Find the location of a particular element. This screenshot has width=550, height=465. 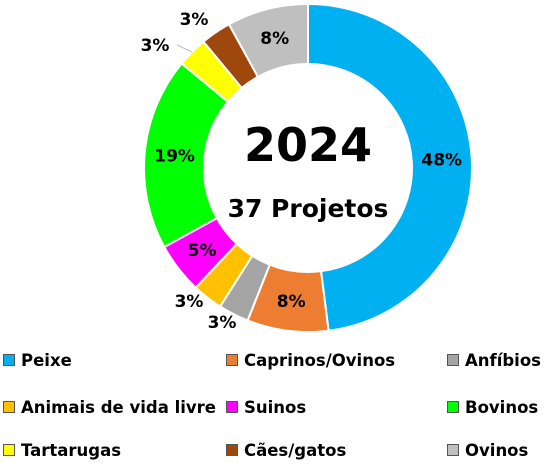

legend-item: Bovinos is located at coordinates (492, 407).